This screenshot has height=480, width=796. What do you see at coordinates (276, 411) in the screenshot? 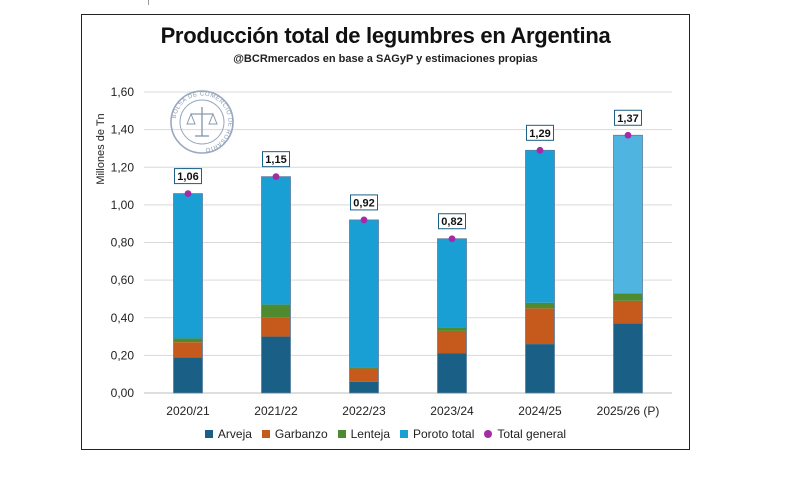
I see `x-tick-label: 2021/22` at bounding box center [276, 411].